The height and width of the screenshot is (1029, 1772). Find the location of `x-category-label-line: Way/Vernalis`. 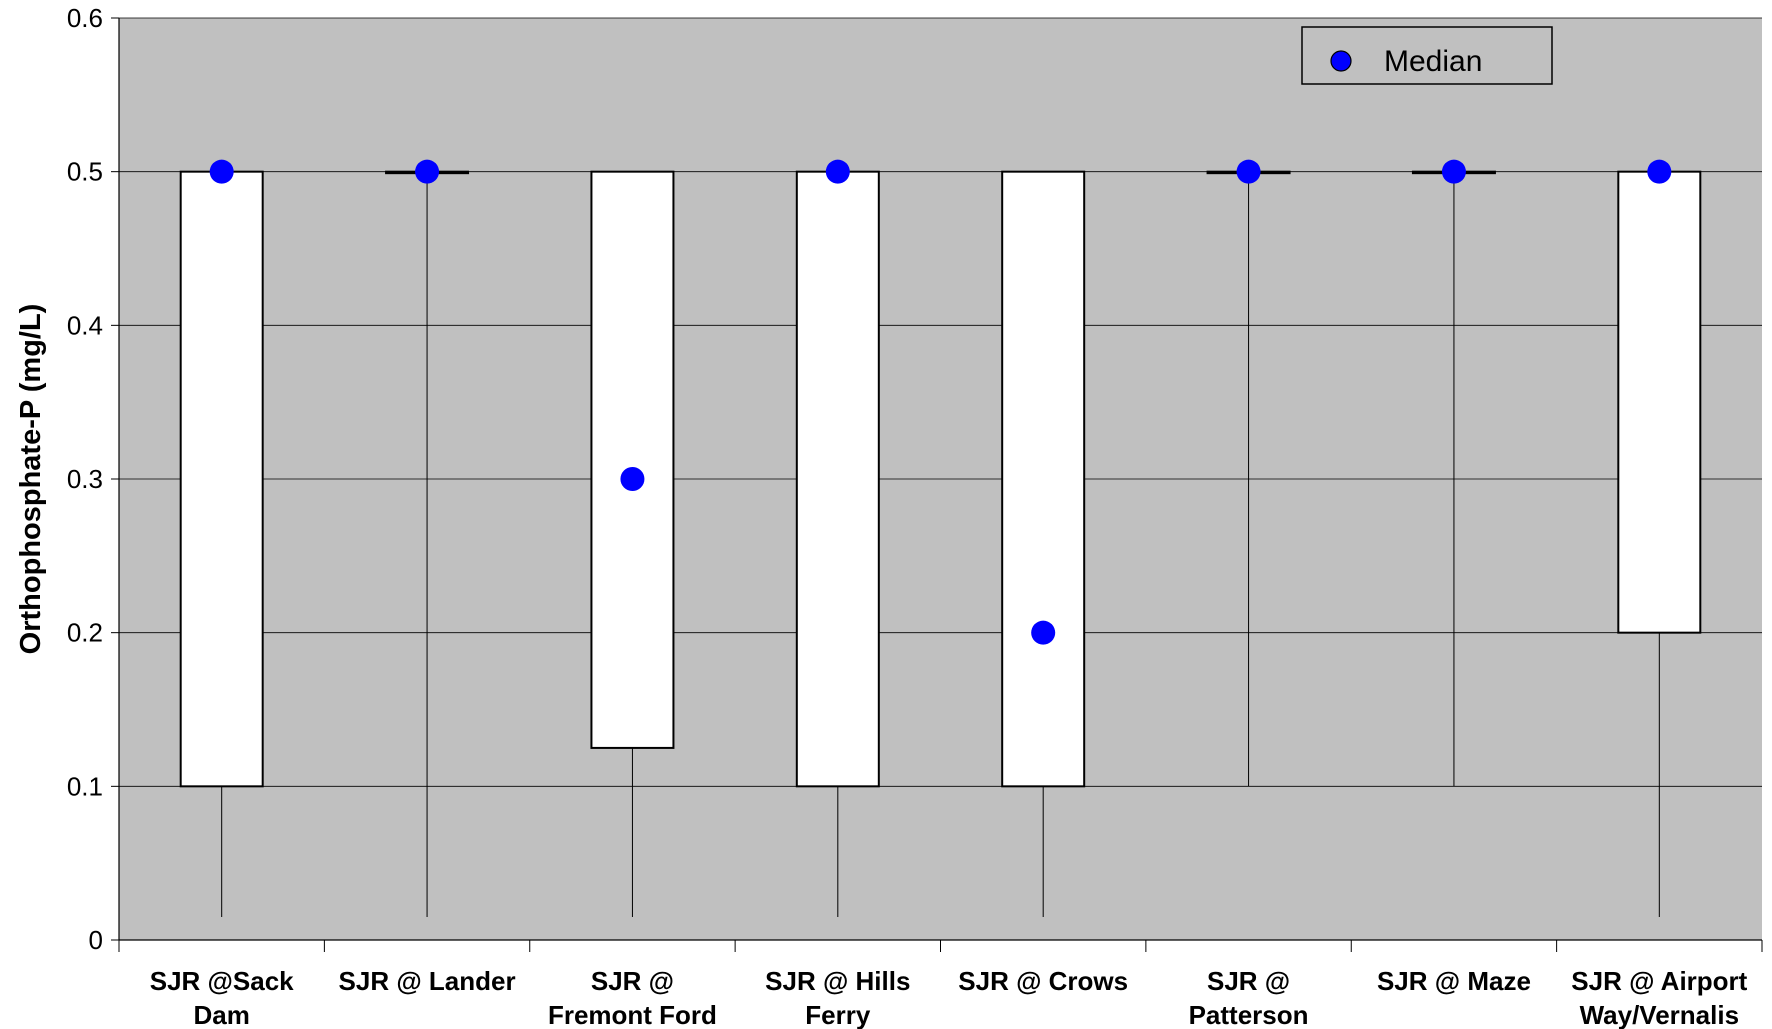

x-category-label-line: Way/Vernalis is located at coordinates (1659, 1014).